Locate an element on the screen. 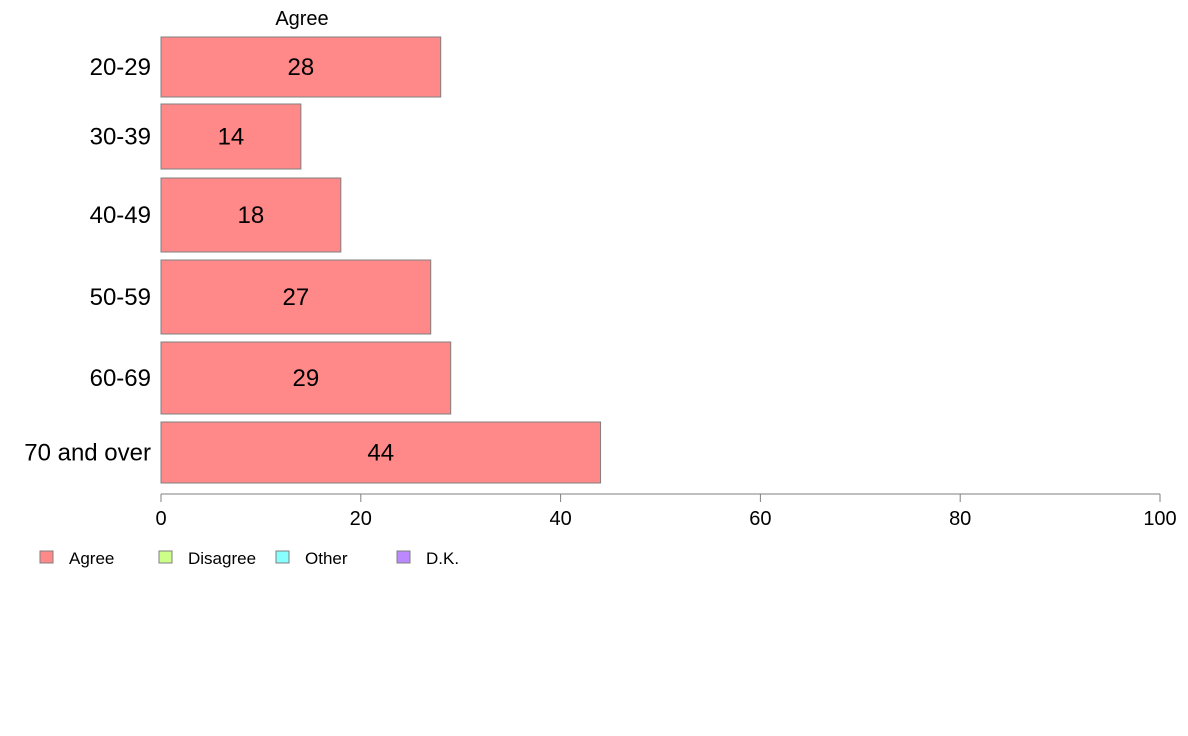 Image resolution: width=1188 pixels, height=736 pixels. legend-label: Agree is located at coordinates (91, 558).